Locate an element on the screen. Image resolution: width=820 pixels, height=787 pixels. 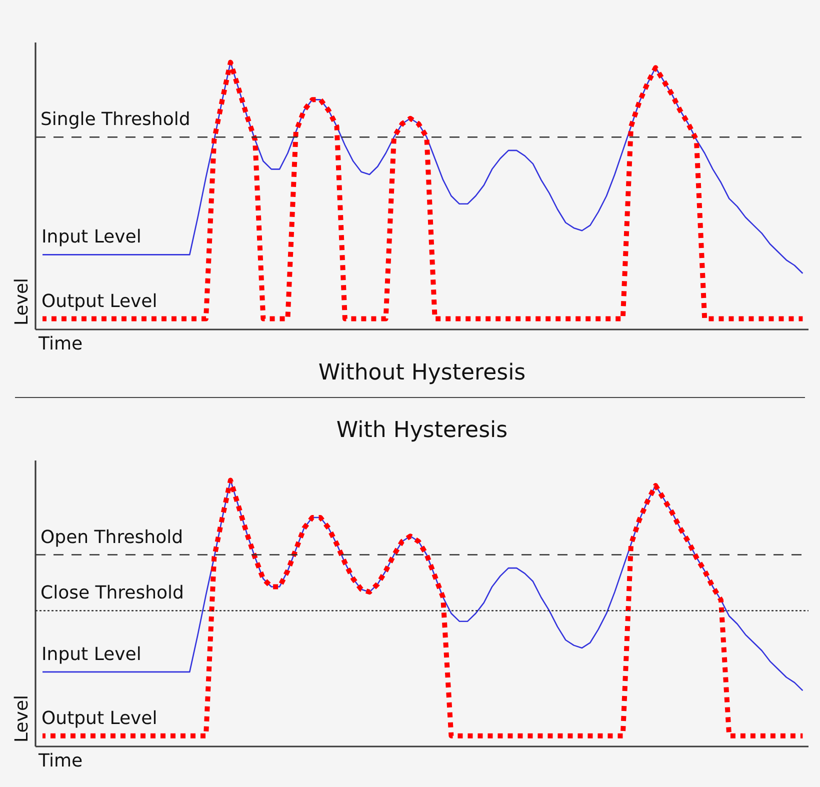
ref-line-label: Open Threshold is located at coordinates (112, 537).